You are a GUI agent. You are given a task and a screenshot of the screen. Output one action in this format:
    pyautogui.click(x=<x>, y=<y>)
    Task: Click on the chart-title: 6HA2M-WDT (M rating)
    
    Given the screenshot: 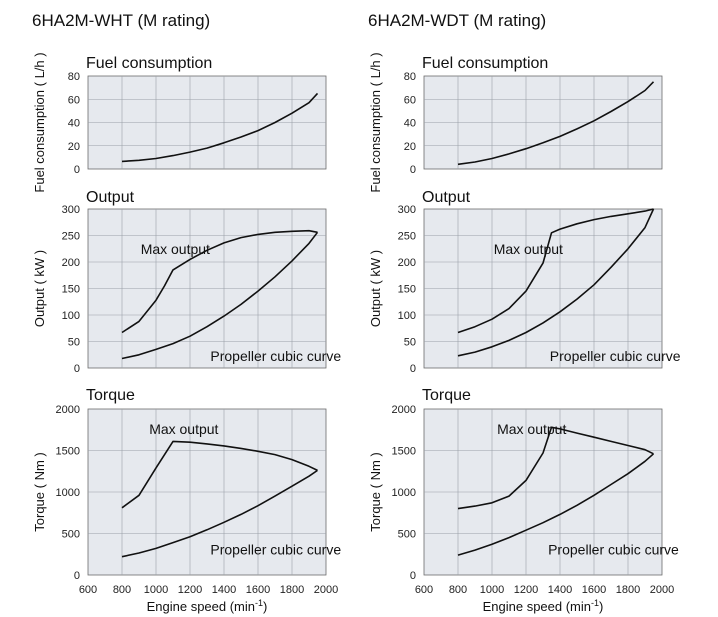 What is the action you would take?
    pyautogui.click(x=457, y=20)
    